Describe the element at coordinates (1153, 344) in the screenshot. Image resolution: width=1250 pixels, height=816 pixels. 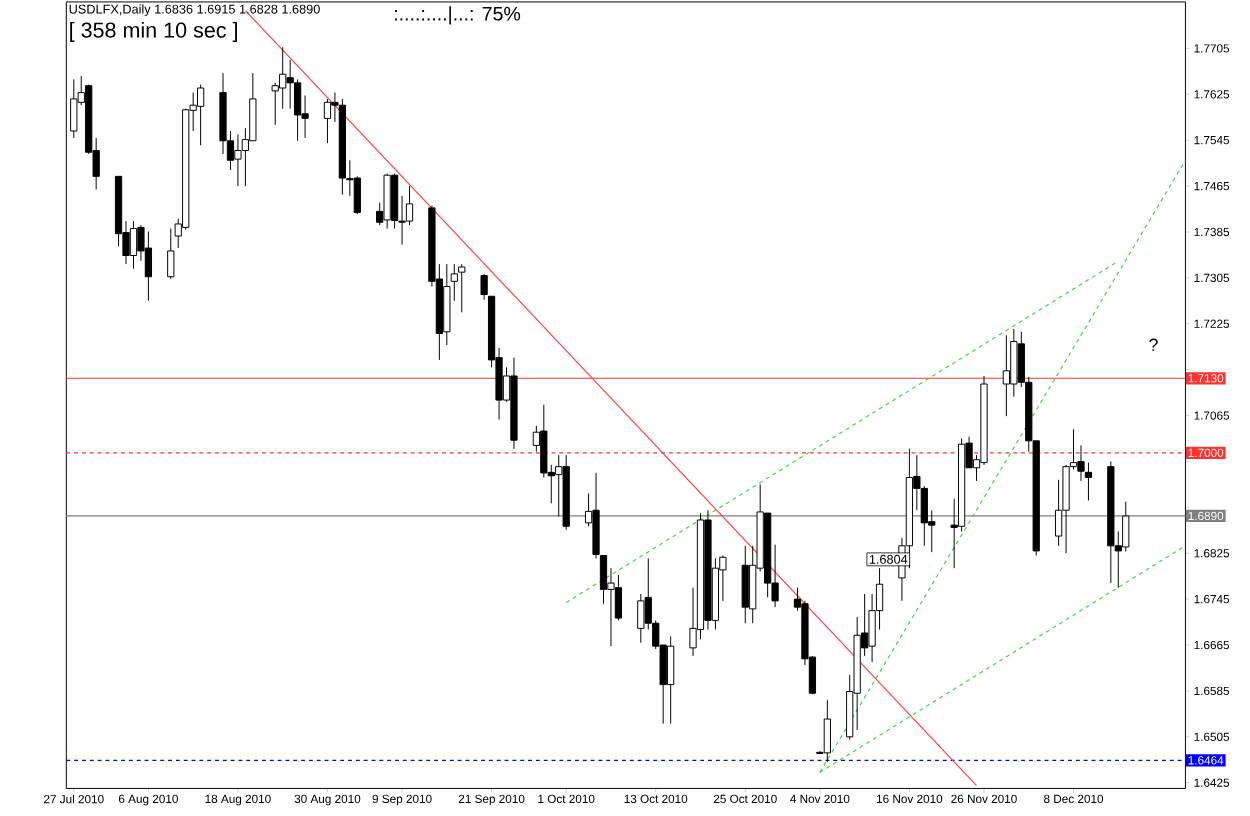
I see `annotation: ?` at that location.